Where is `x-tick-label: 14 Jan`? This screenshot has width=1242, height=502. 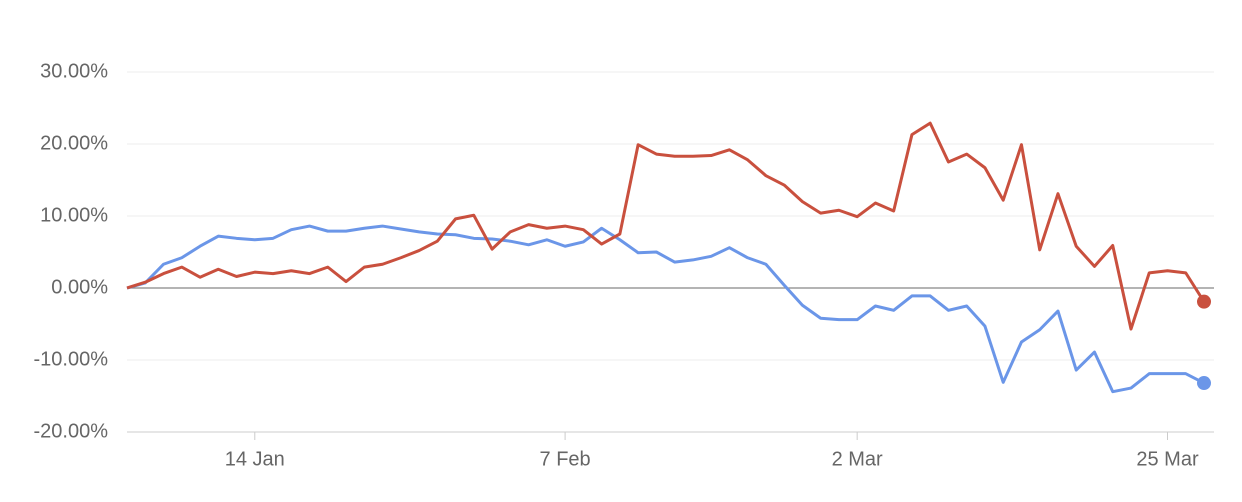
x-tick-label: 14 Jan is located at coordinates (255, 459).